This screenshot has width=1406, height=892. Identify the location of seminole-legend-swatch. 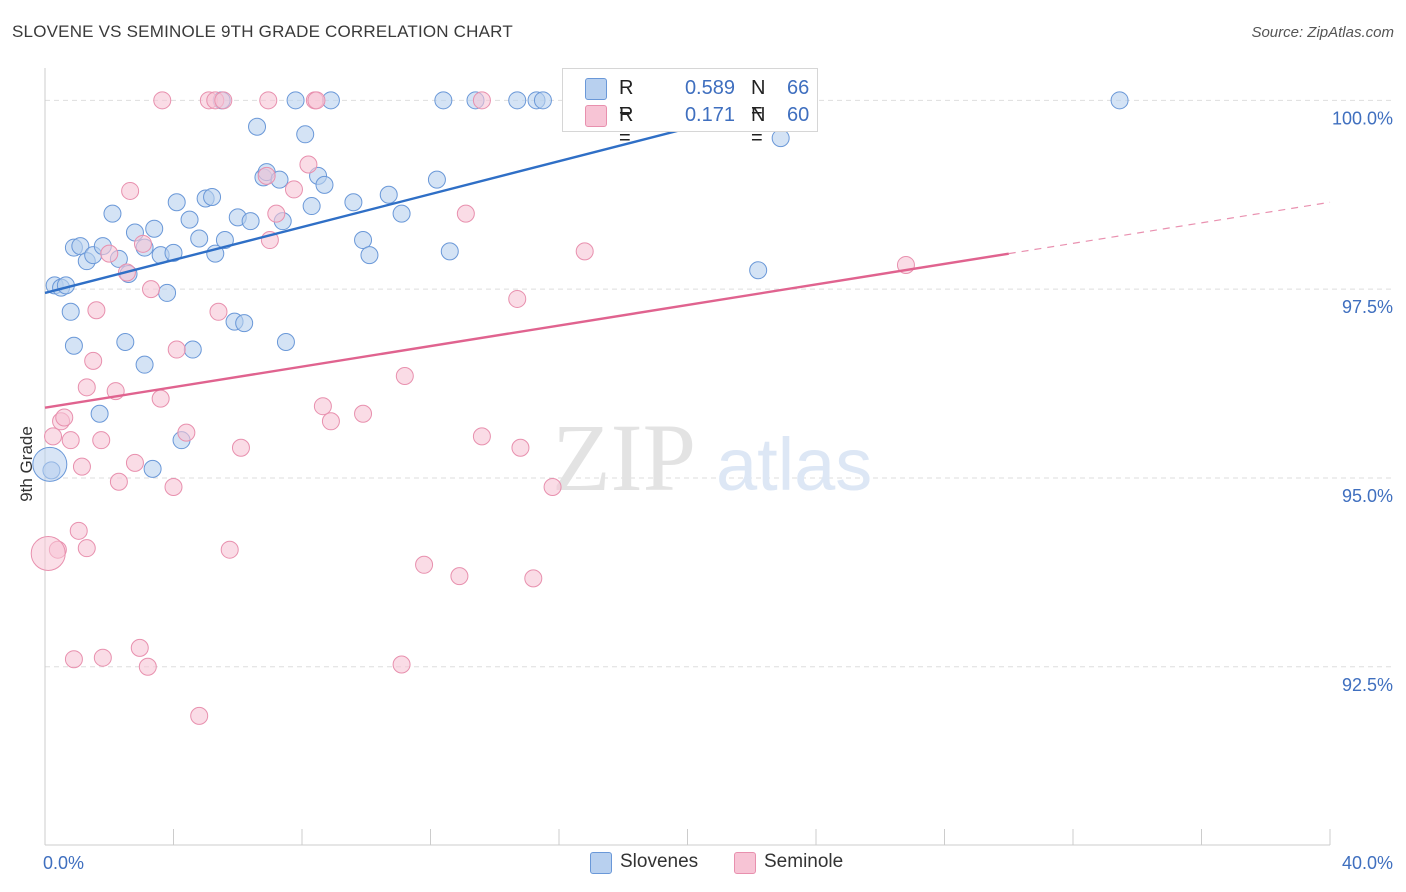
(745, 863).